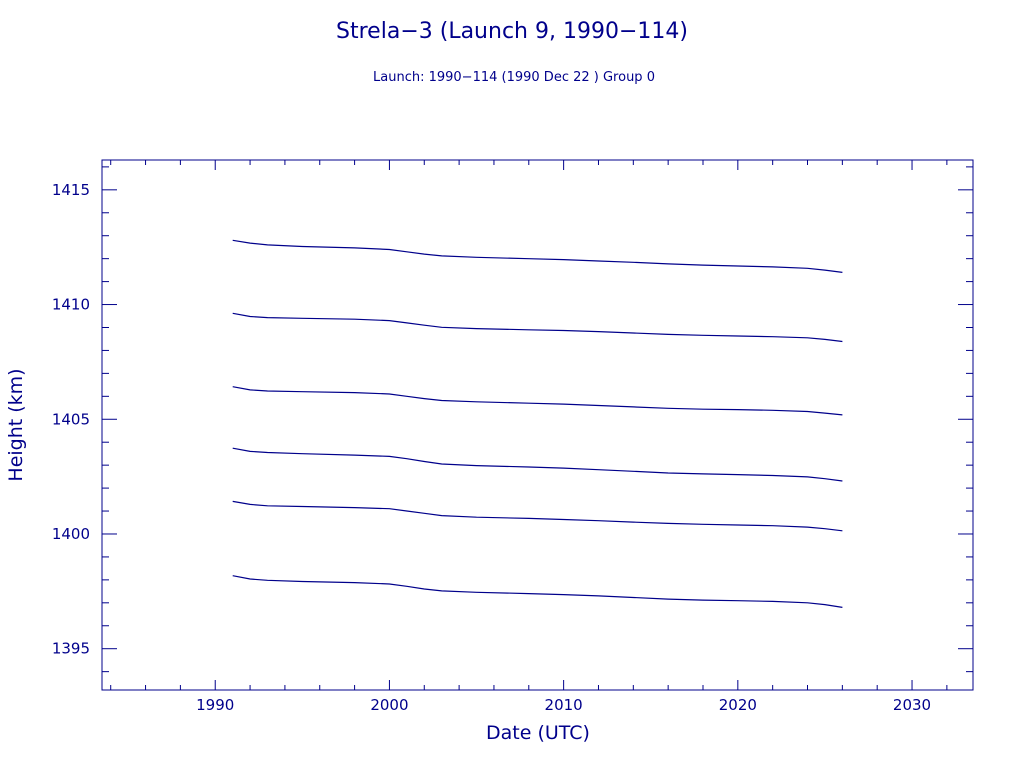 The width and height of the screenshot is (1024, 768). Describe the element at coordinates (912, 705) in the screenshot. I see `x-tick-label: 2030` at that location.